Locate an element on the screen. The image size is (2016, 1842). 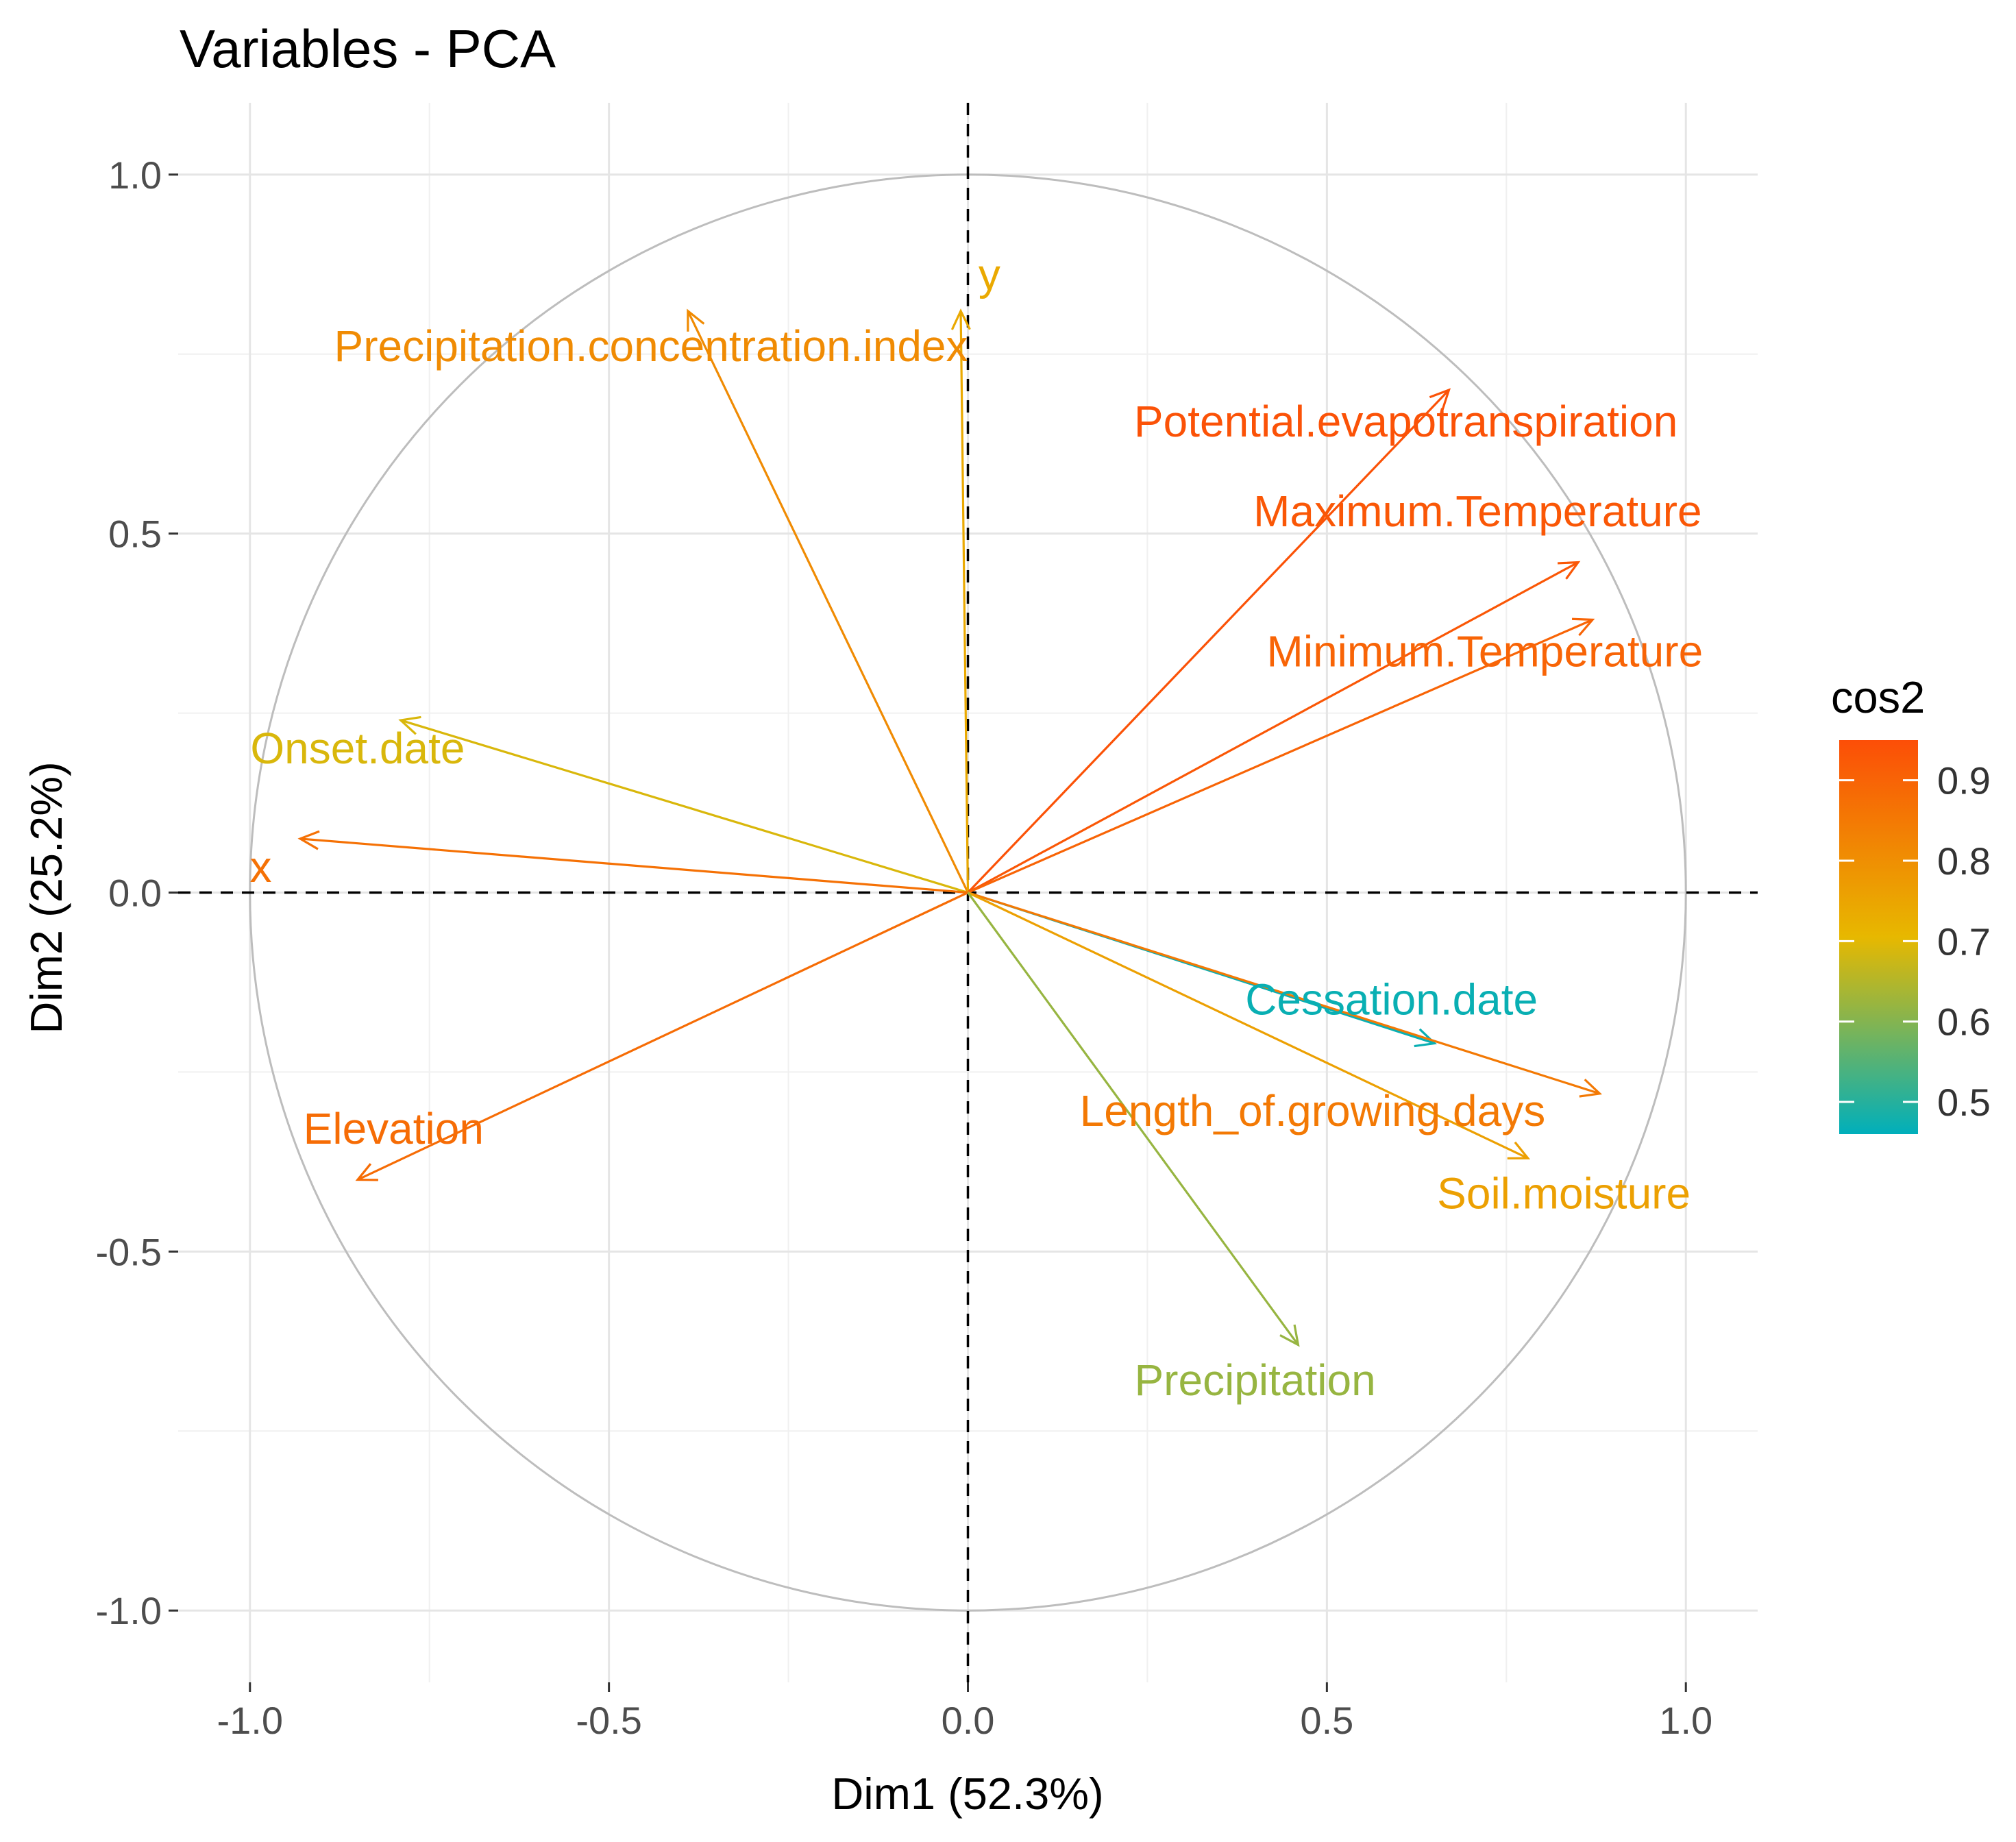
legend-colorbar is located at coordinates (1878, 937).